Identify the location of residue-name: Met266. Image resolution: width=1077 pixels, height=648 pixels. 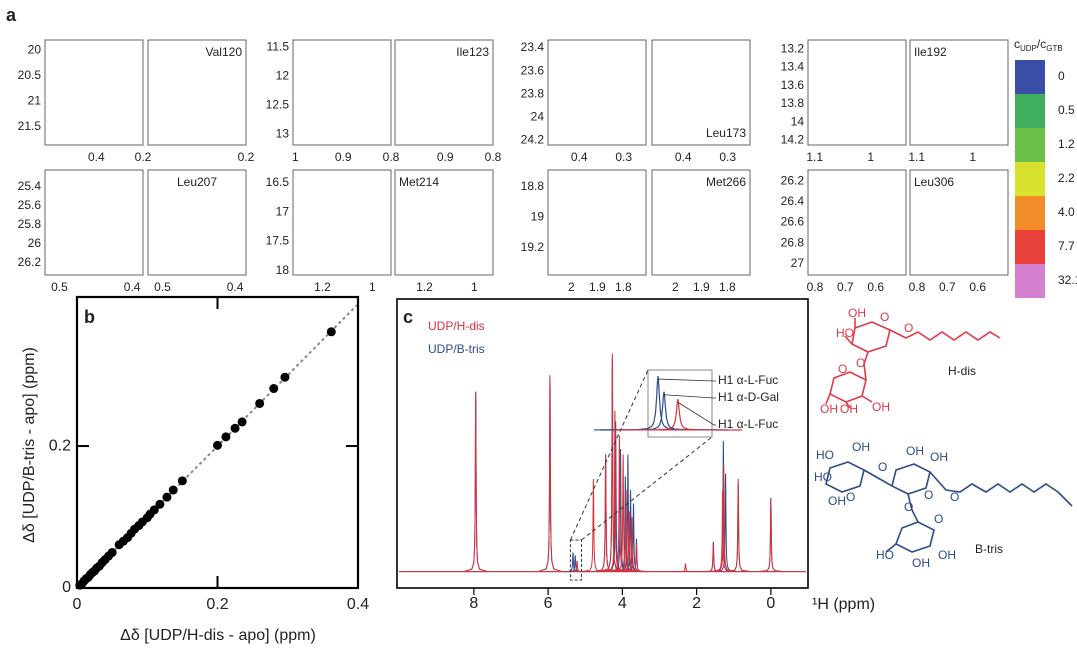
(726, 182).